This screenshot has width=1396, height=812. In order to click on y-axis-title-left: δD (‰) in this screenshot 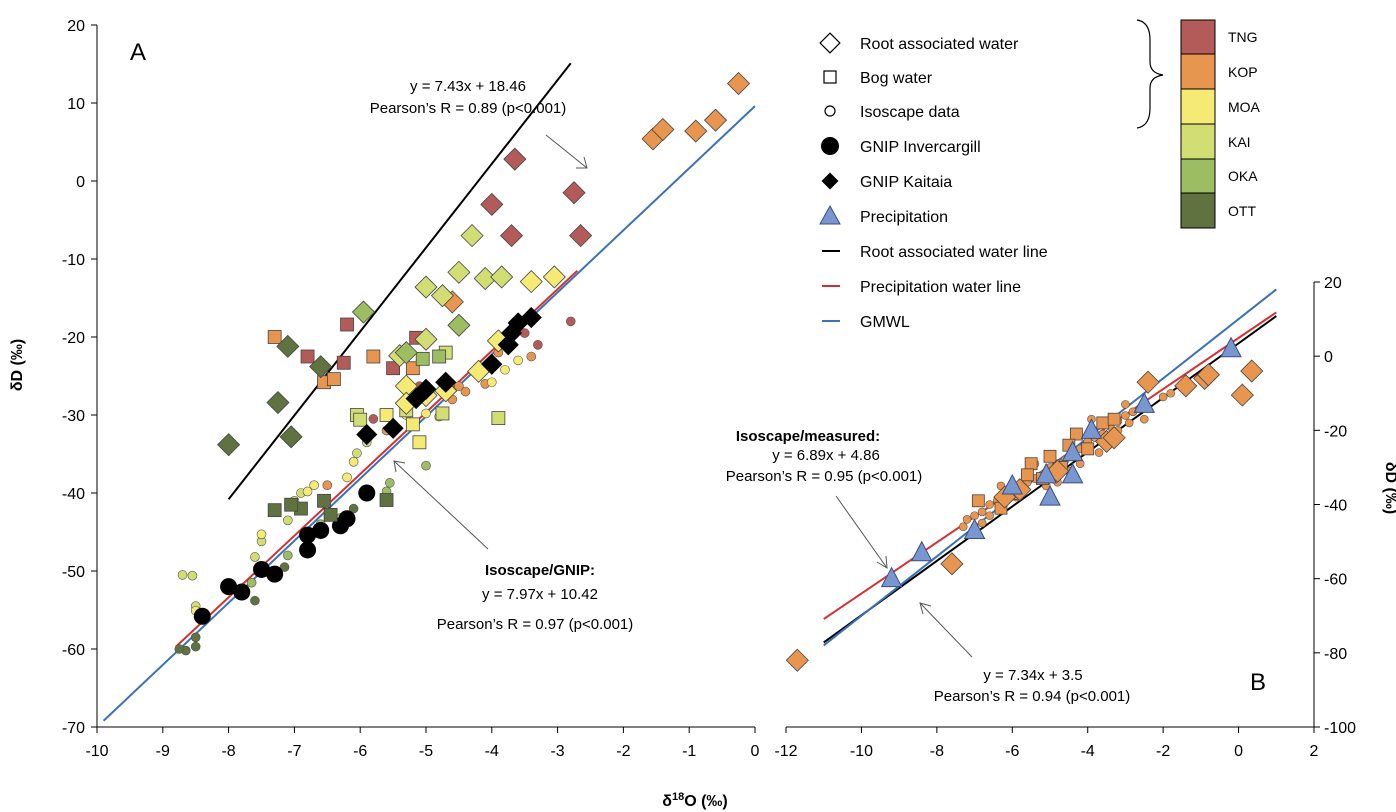, I will do `click(17, 365)`.